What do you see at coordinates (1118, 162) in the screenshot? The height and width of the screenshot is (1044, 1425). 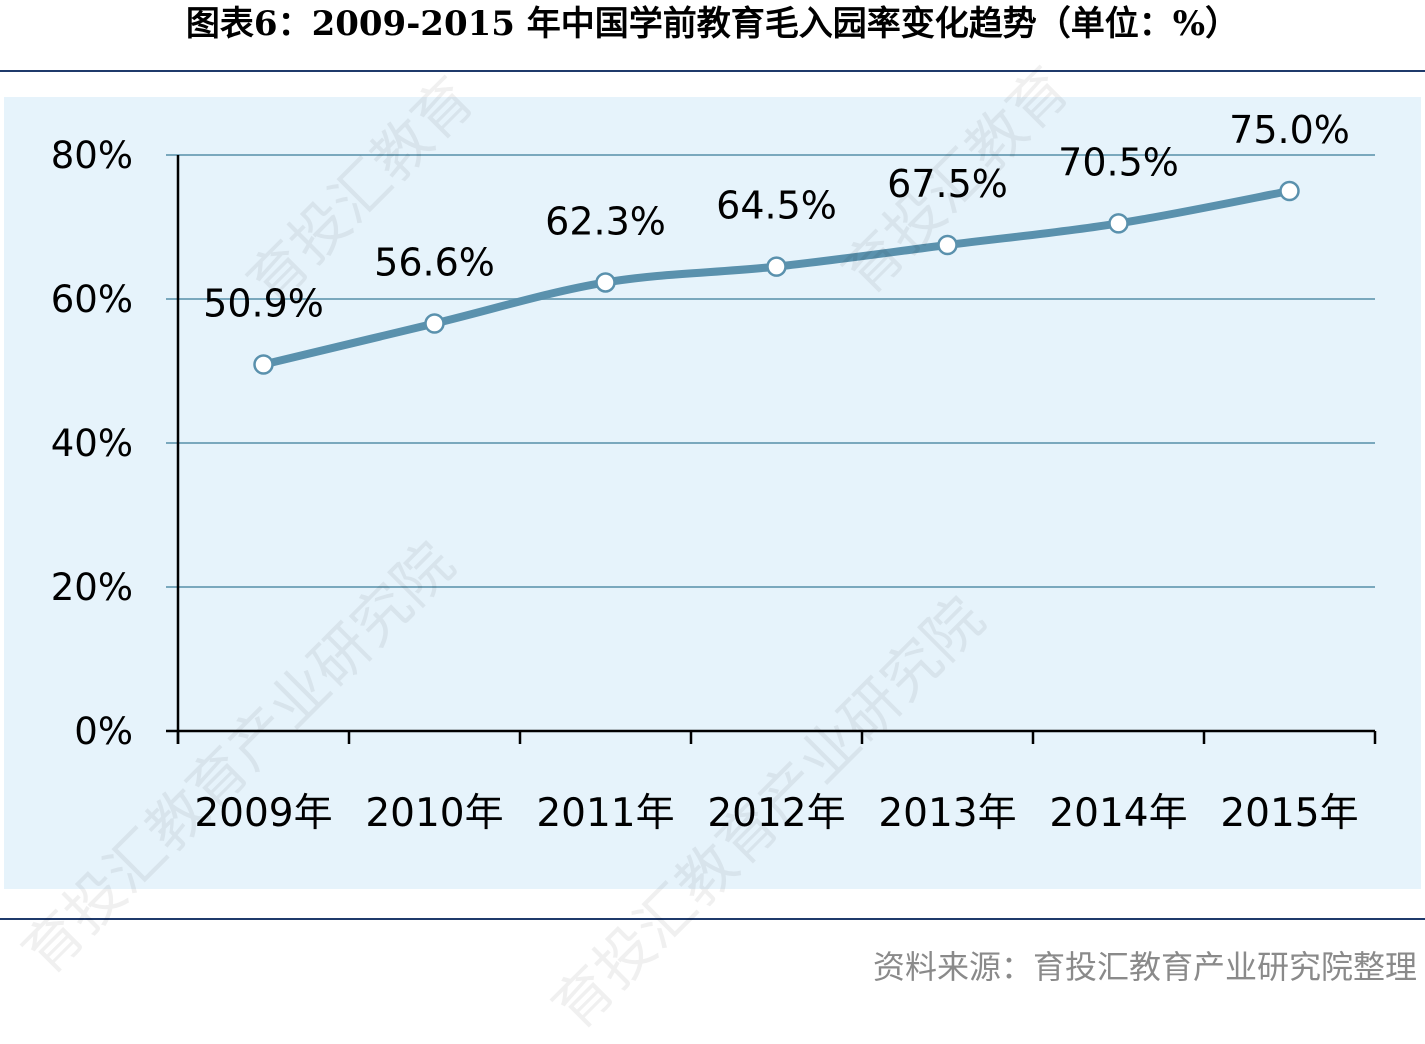 I see `data-label: 70.5%` at bounding box center [1118, 162].